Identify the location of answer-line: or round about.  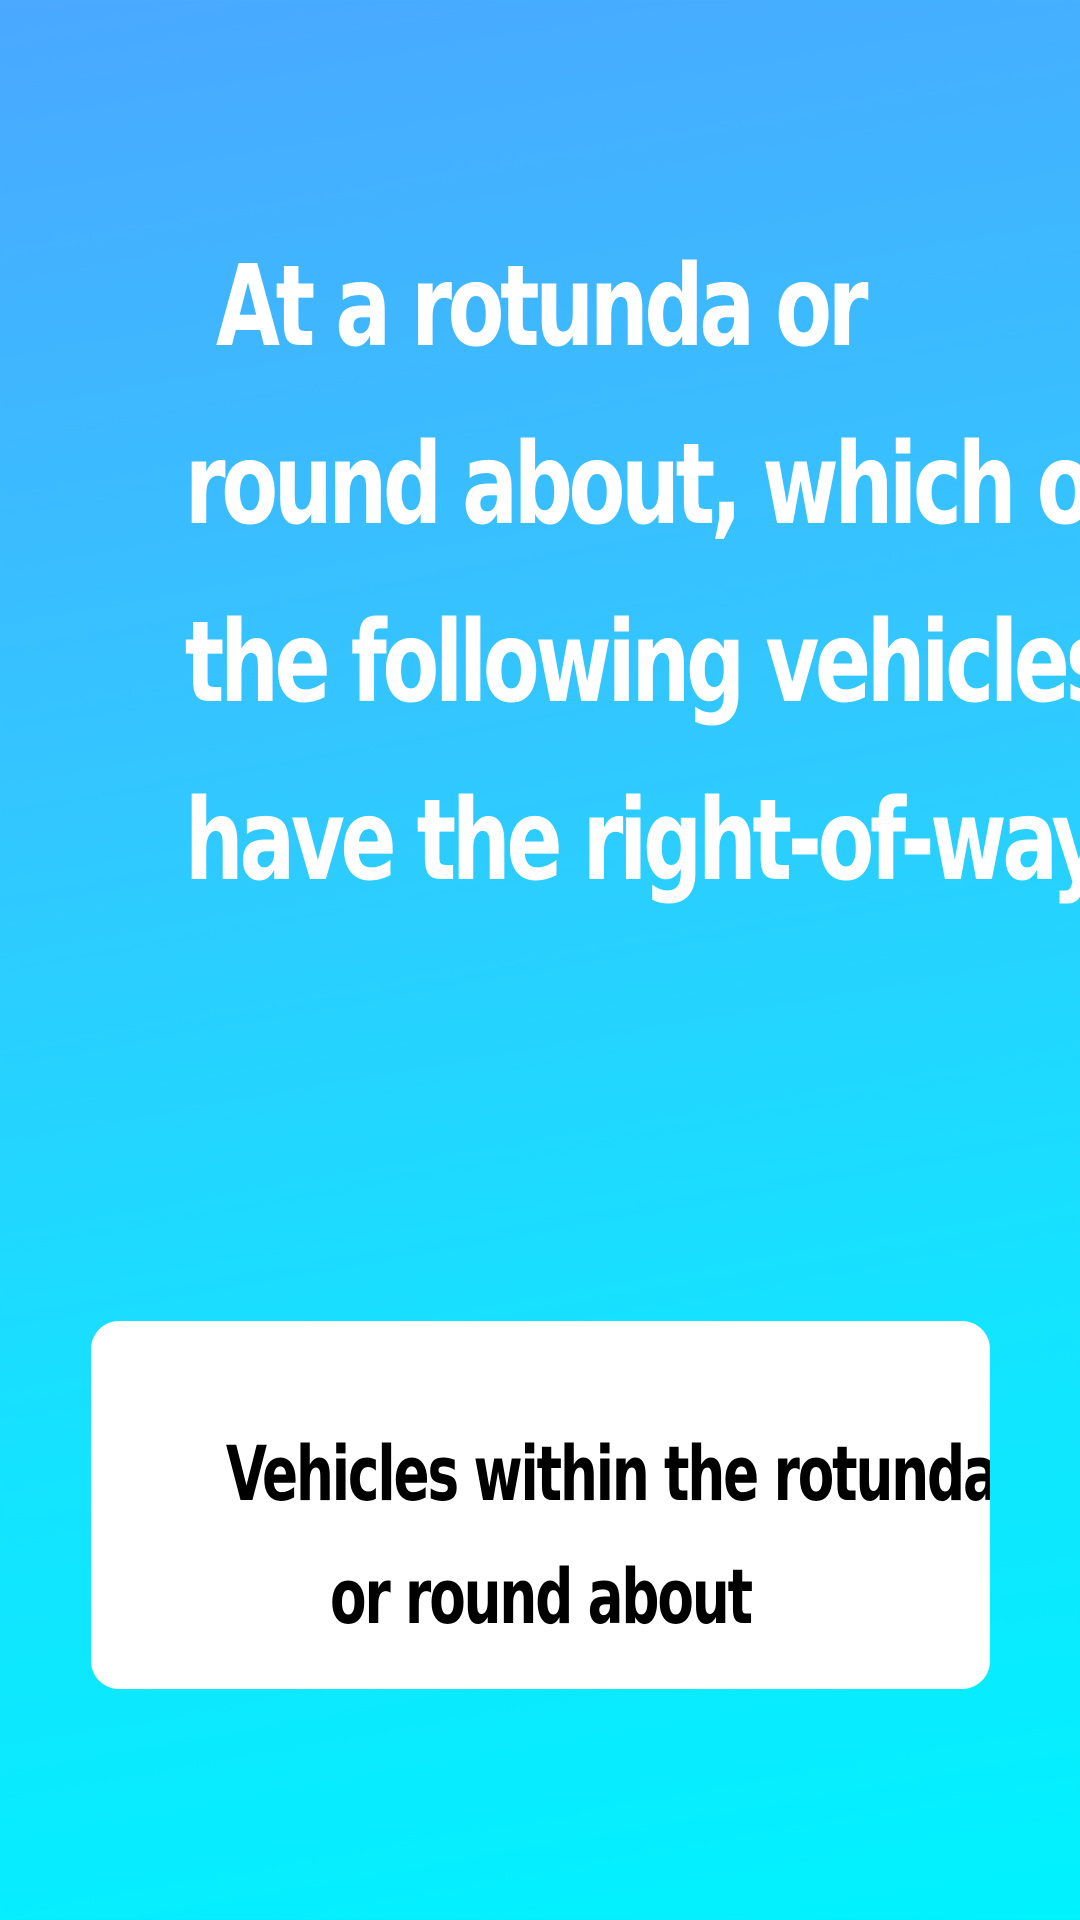
(541, 1596).